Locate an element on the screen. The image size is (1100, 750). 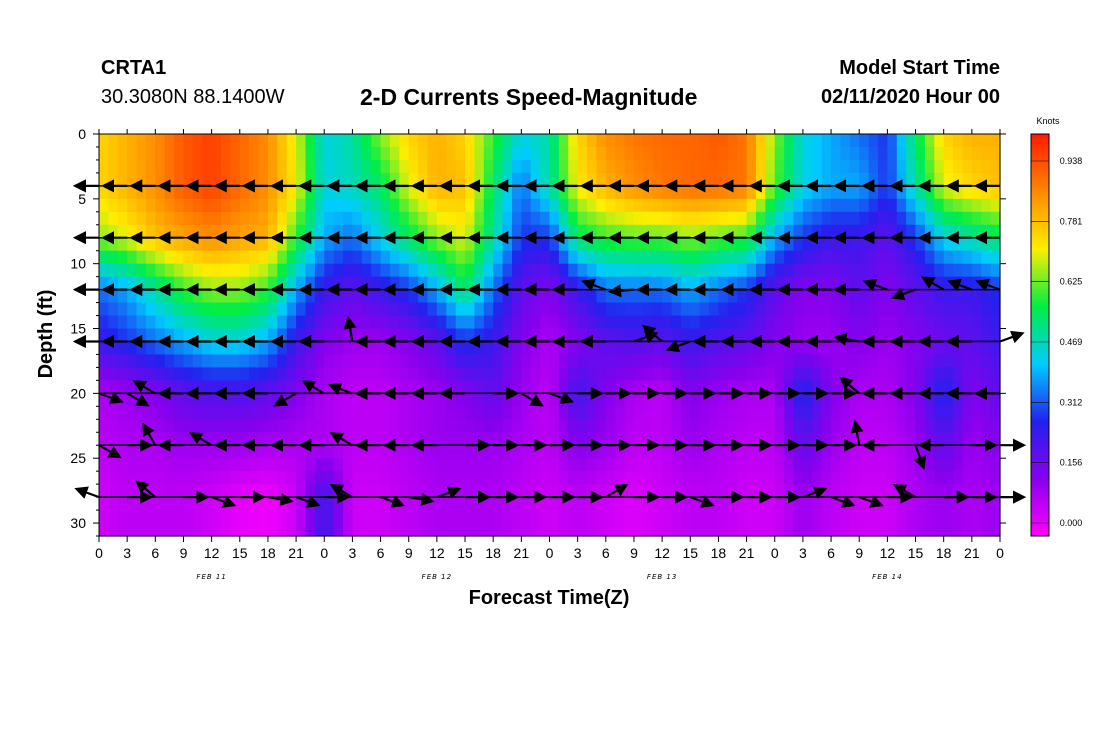
current-vector is located at coordinates (110, 451).